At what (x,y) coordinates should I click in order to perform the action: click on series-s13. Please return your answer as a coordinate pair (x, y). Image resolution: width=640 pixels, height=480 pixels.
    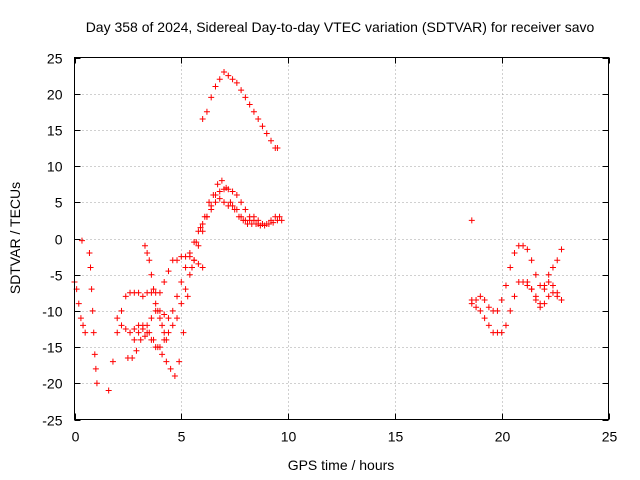
    Looking at the image, I should click on (544, 294).